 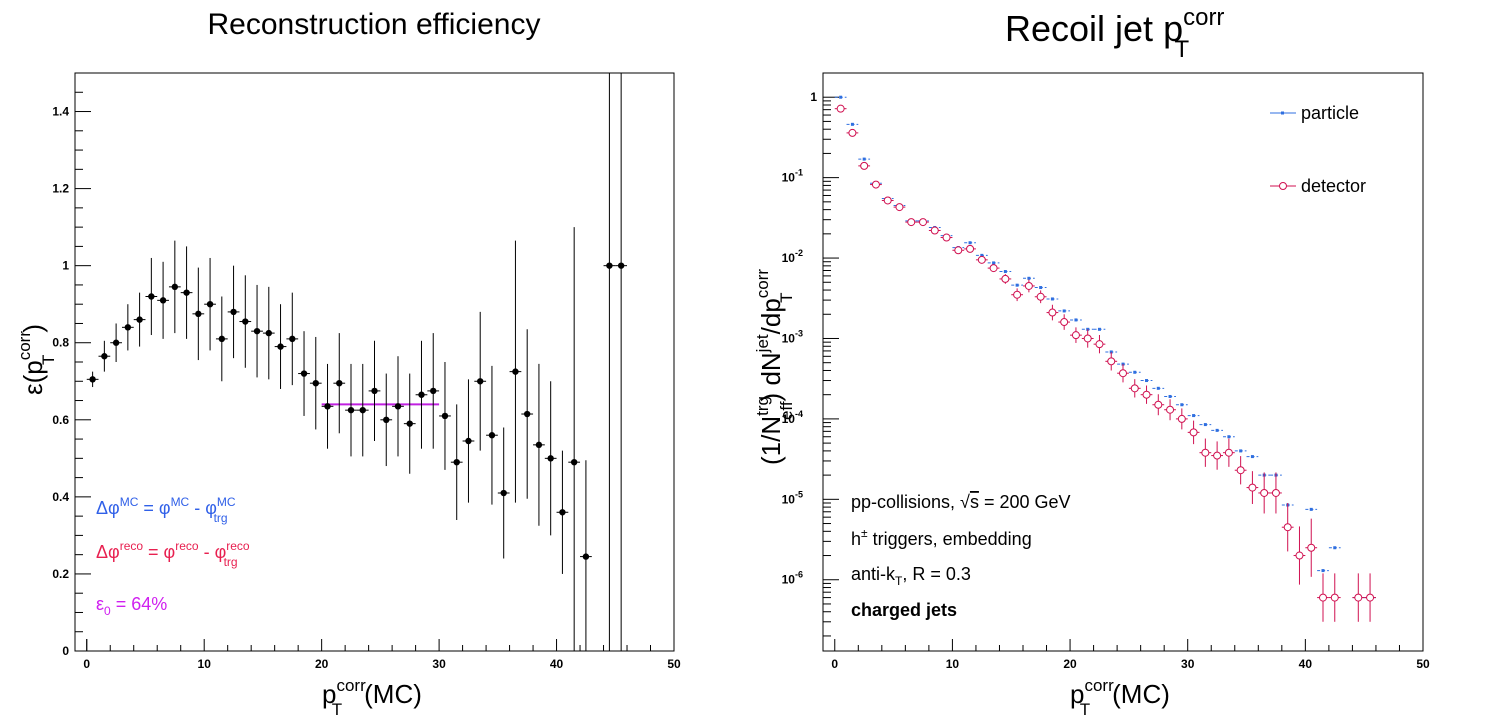 I want to click on y-tick-label: 10⁻¹, so click(x=792, y=176).